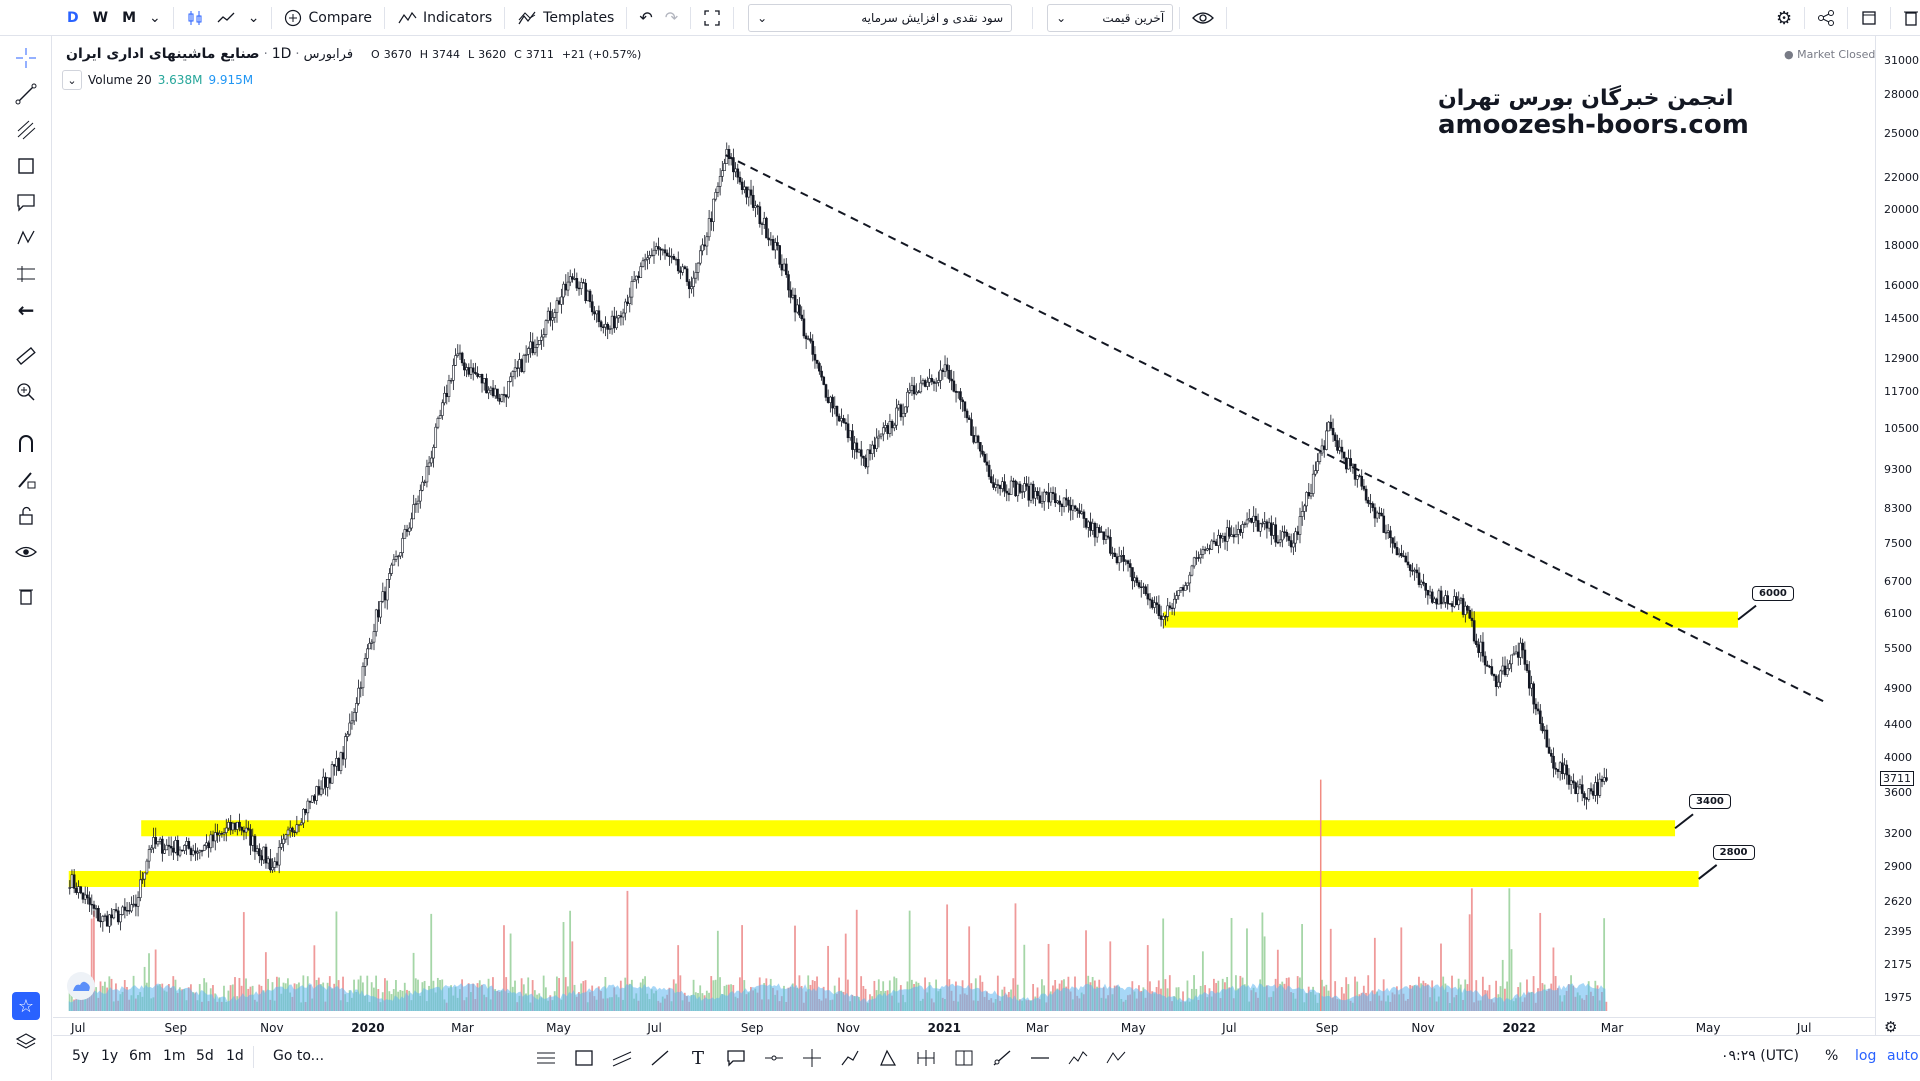 The width and height of the screenshot is (1920, 1081). I want to click on chart-style-dropdown: ⌄, so click(254, 18).